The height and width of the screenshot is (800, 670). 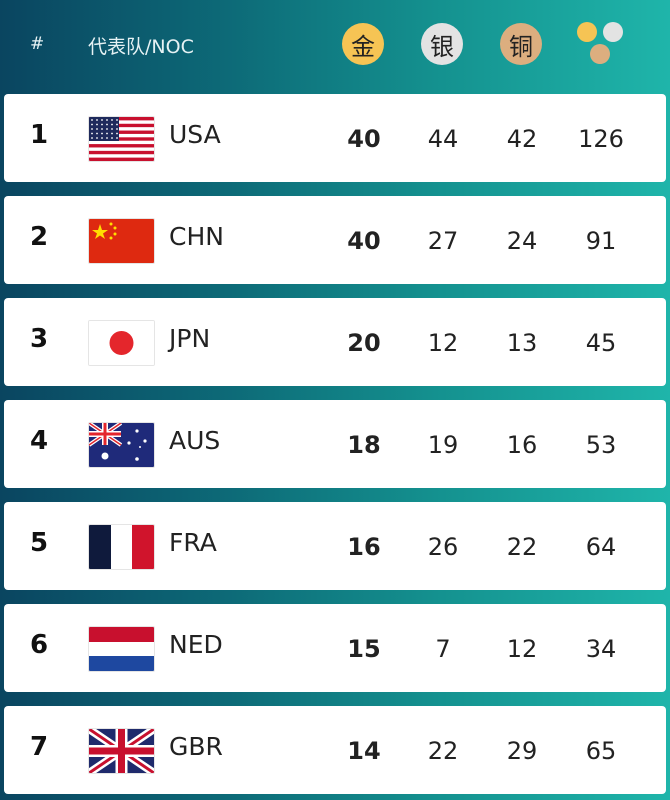 I want to click on gold-count: 18, so click(x=364, y=445).